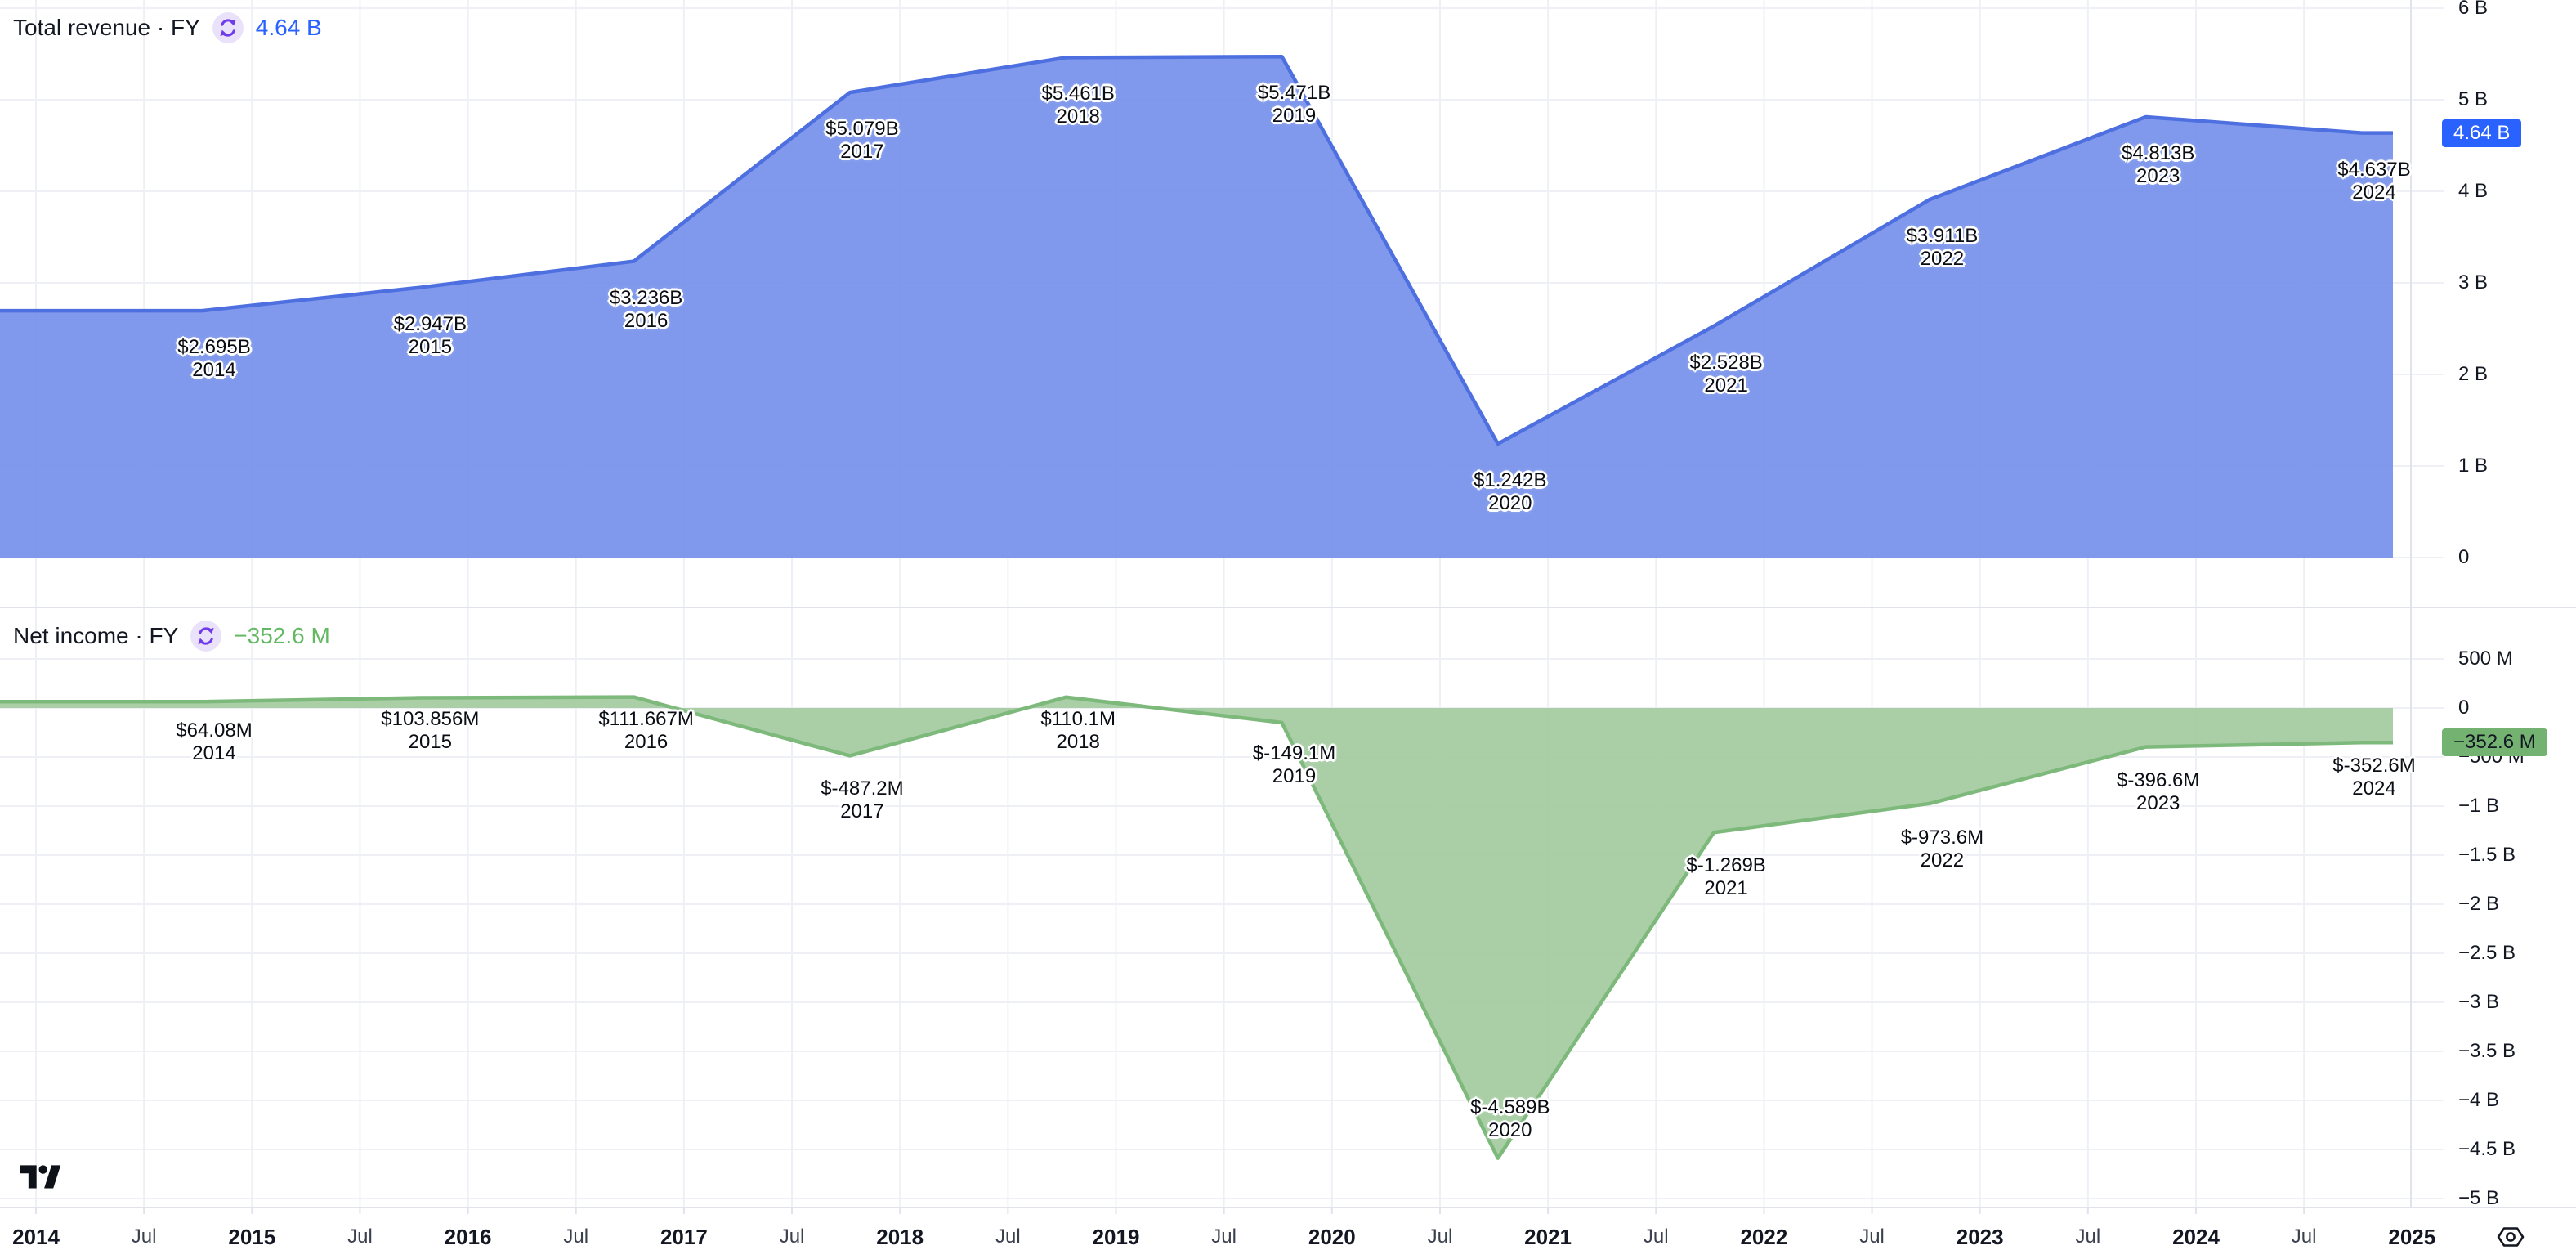 Image resolution: width=2576 pixels, height=1259 pixels. What do you see at coordinates (2473, 466) in the screenshot?
I see `y-axis-tick-label: 1 B` at bounding box center [2473, 466].